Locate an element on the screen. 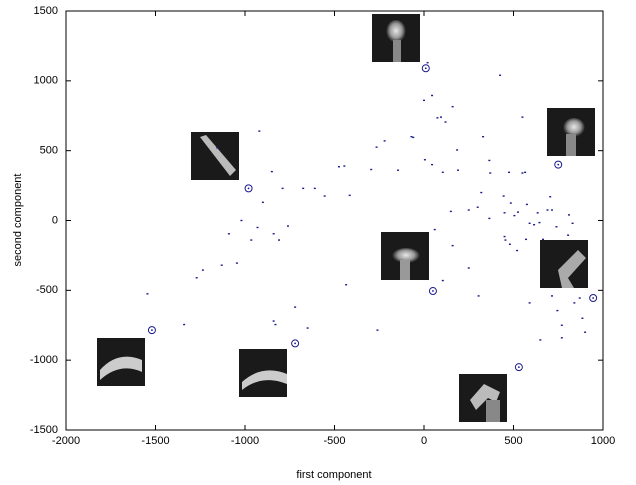 The image size is (636, 485). x-tick-label: -2000 is located at coordinates (66, 441).